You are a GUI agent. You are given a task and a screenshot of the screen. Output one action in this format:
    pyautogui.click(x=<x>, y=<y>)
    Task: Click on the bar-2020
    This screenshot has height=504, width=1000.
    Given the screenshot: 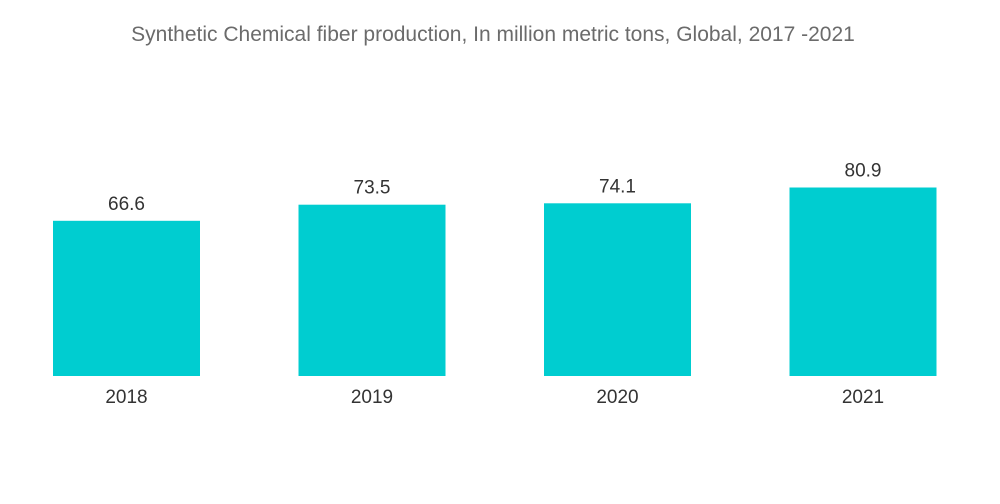 What is the action you would take?
    pyautogui.click(x=617, y=289)
    